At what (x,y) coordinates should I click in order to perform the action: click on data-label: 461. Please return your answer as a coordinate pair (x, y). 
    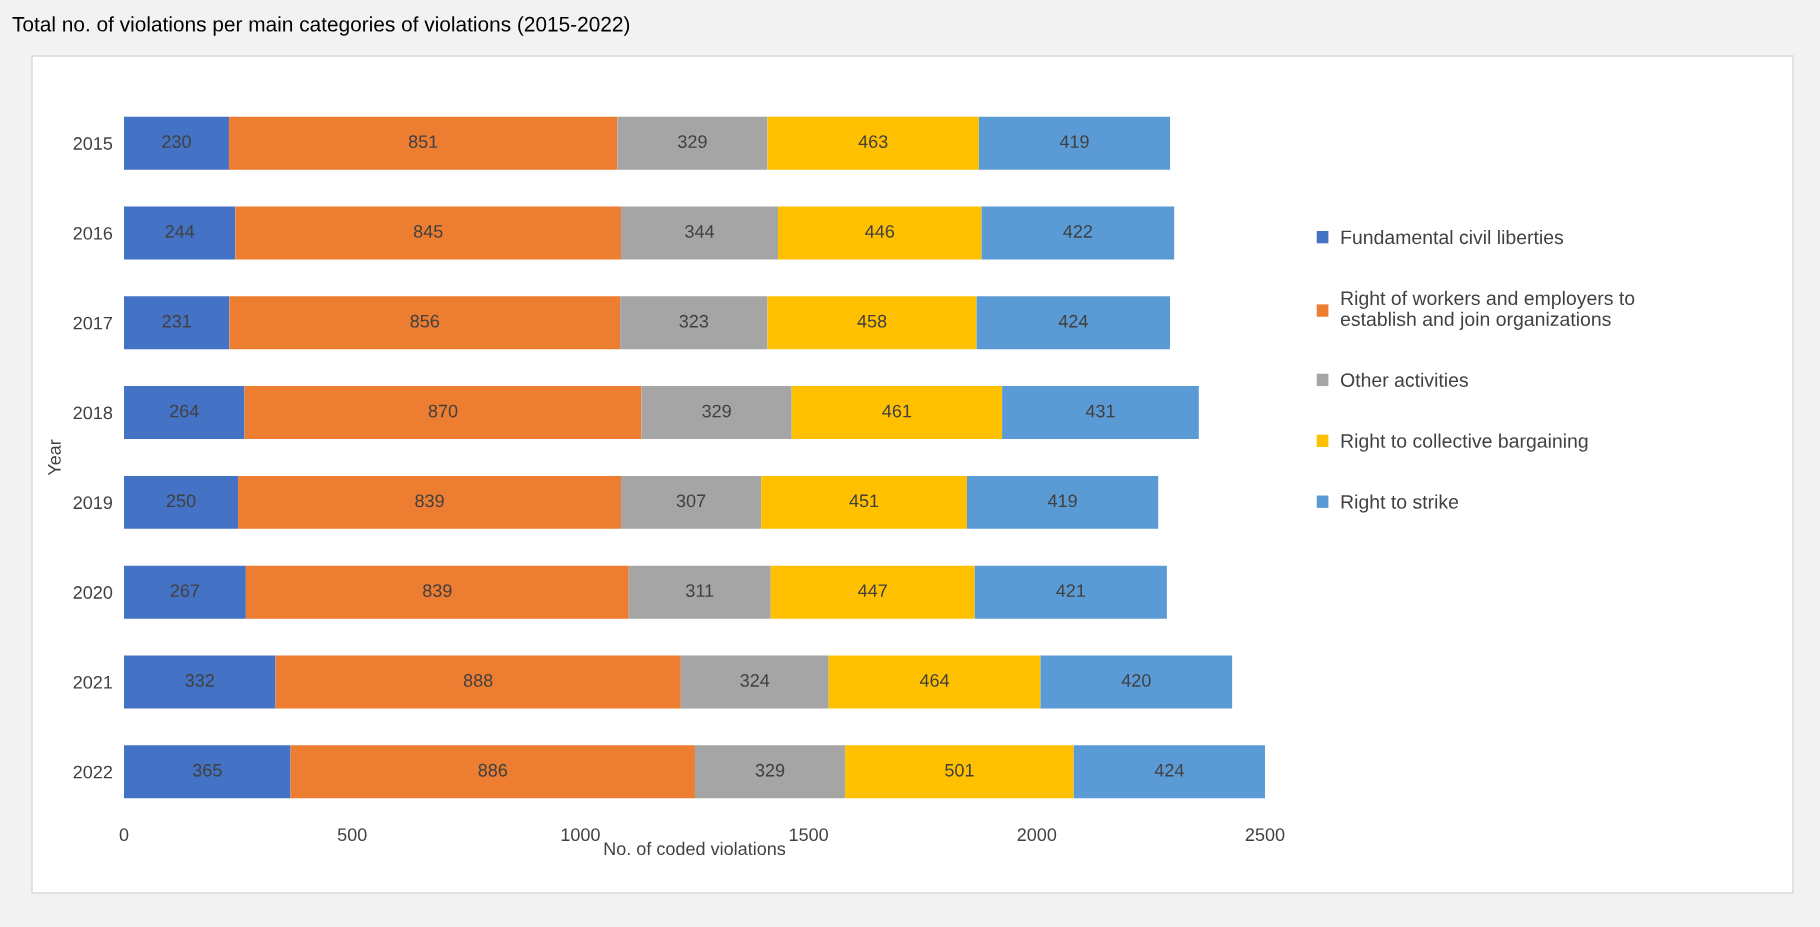
    Looking at the image, I should click on (897, 411).